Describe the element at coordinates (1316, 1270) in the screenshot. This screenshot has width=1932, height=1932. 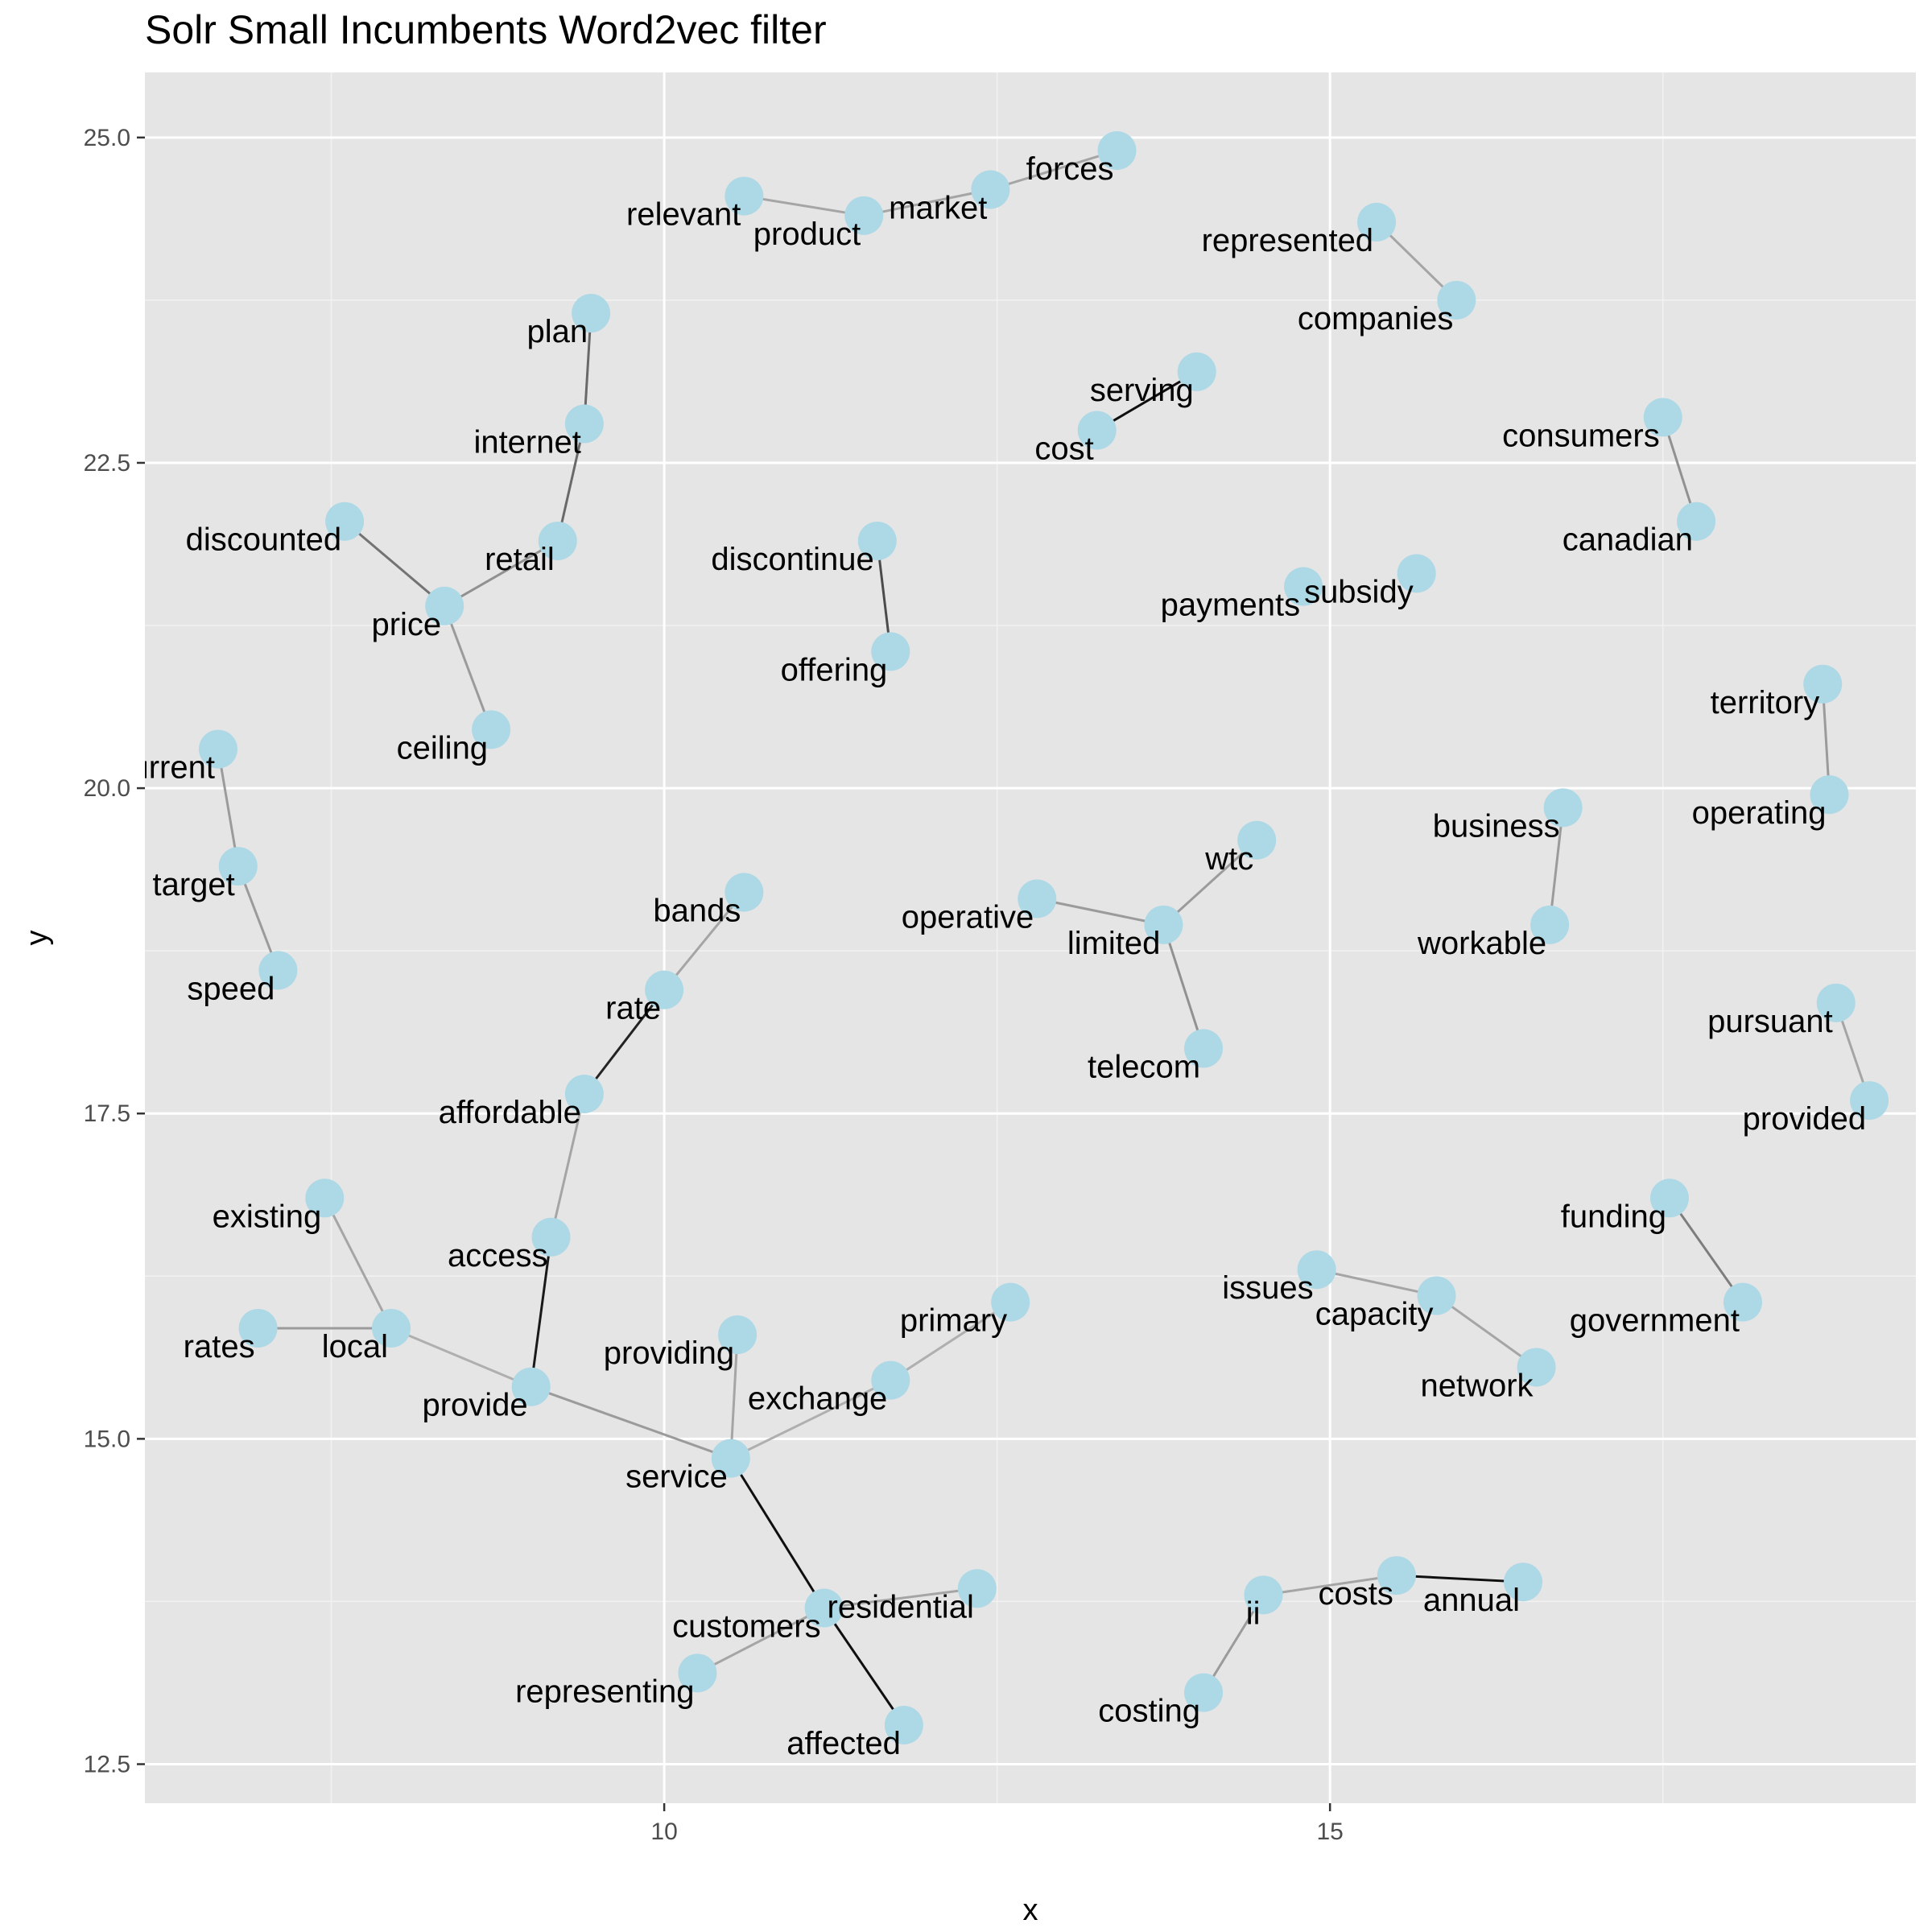
I see `node-issues` at that location.